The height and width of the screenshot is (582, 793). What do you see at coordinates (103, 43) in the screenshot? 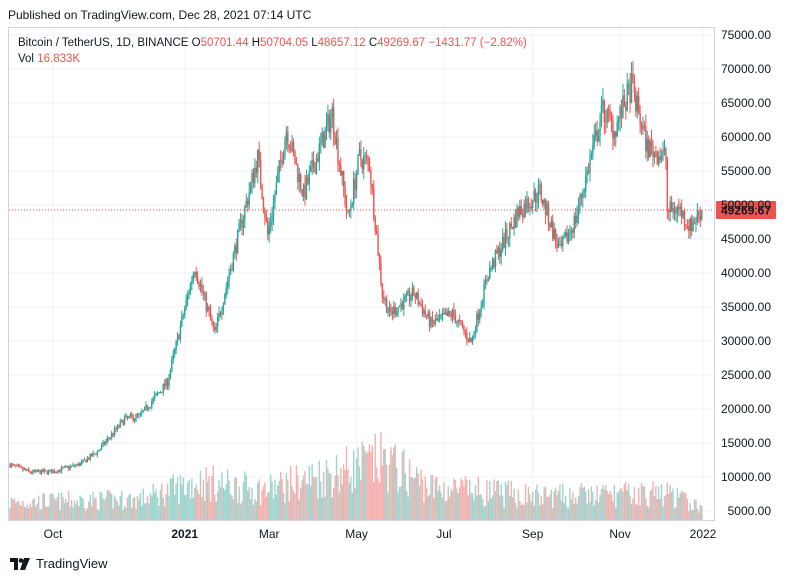
I see `symbol-label: Bitcoin / TetherUS, 1D, BINANCE` at bounding box center [103, 43].